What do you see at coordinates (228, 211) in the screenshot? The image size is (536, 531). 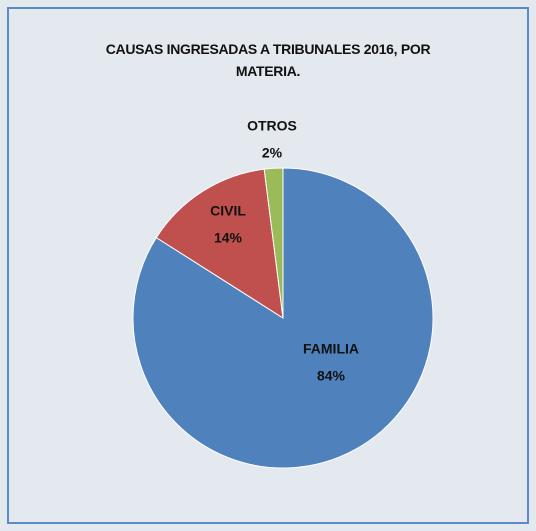 I see `slice-category: CIVIL` at bounding box center [228, 211].